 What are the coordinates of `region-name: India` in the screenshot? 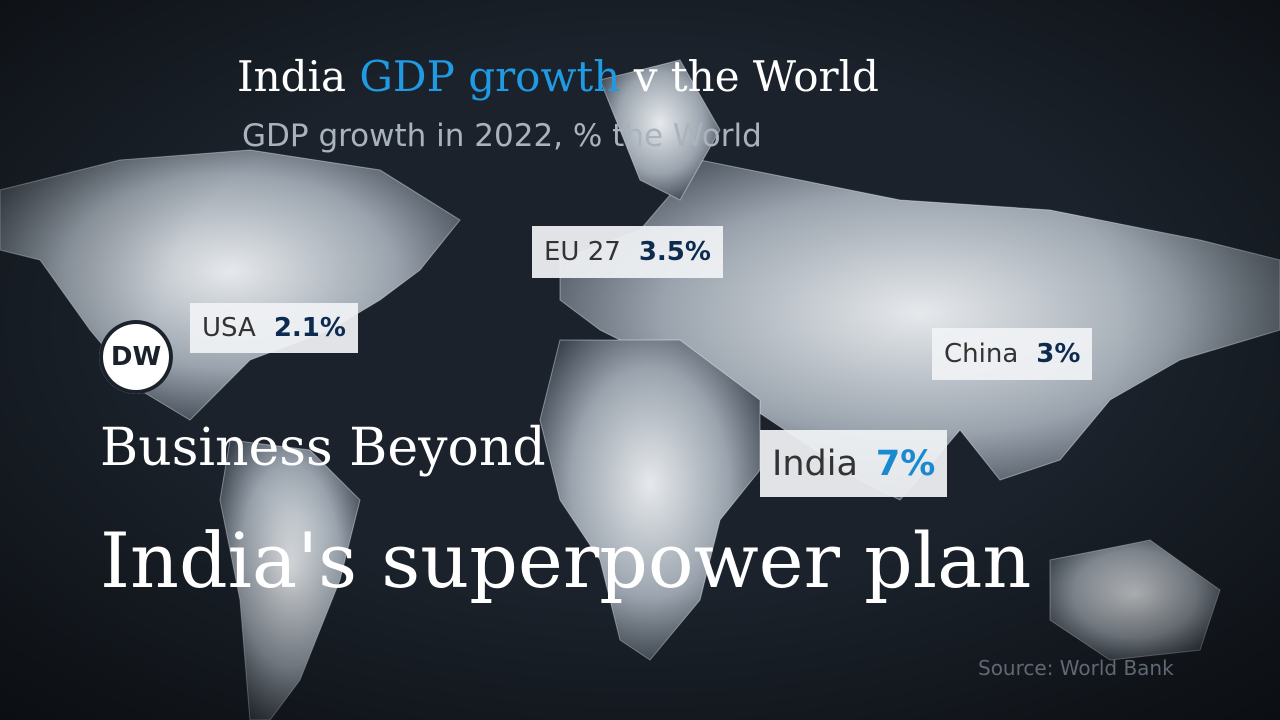 It's located at (815, 463).